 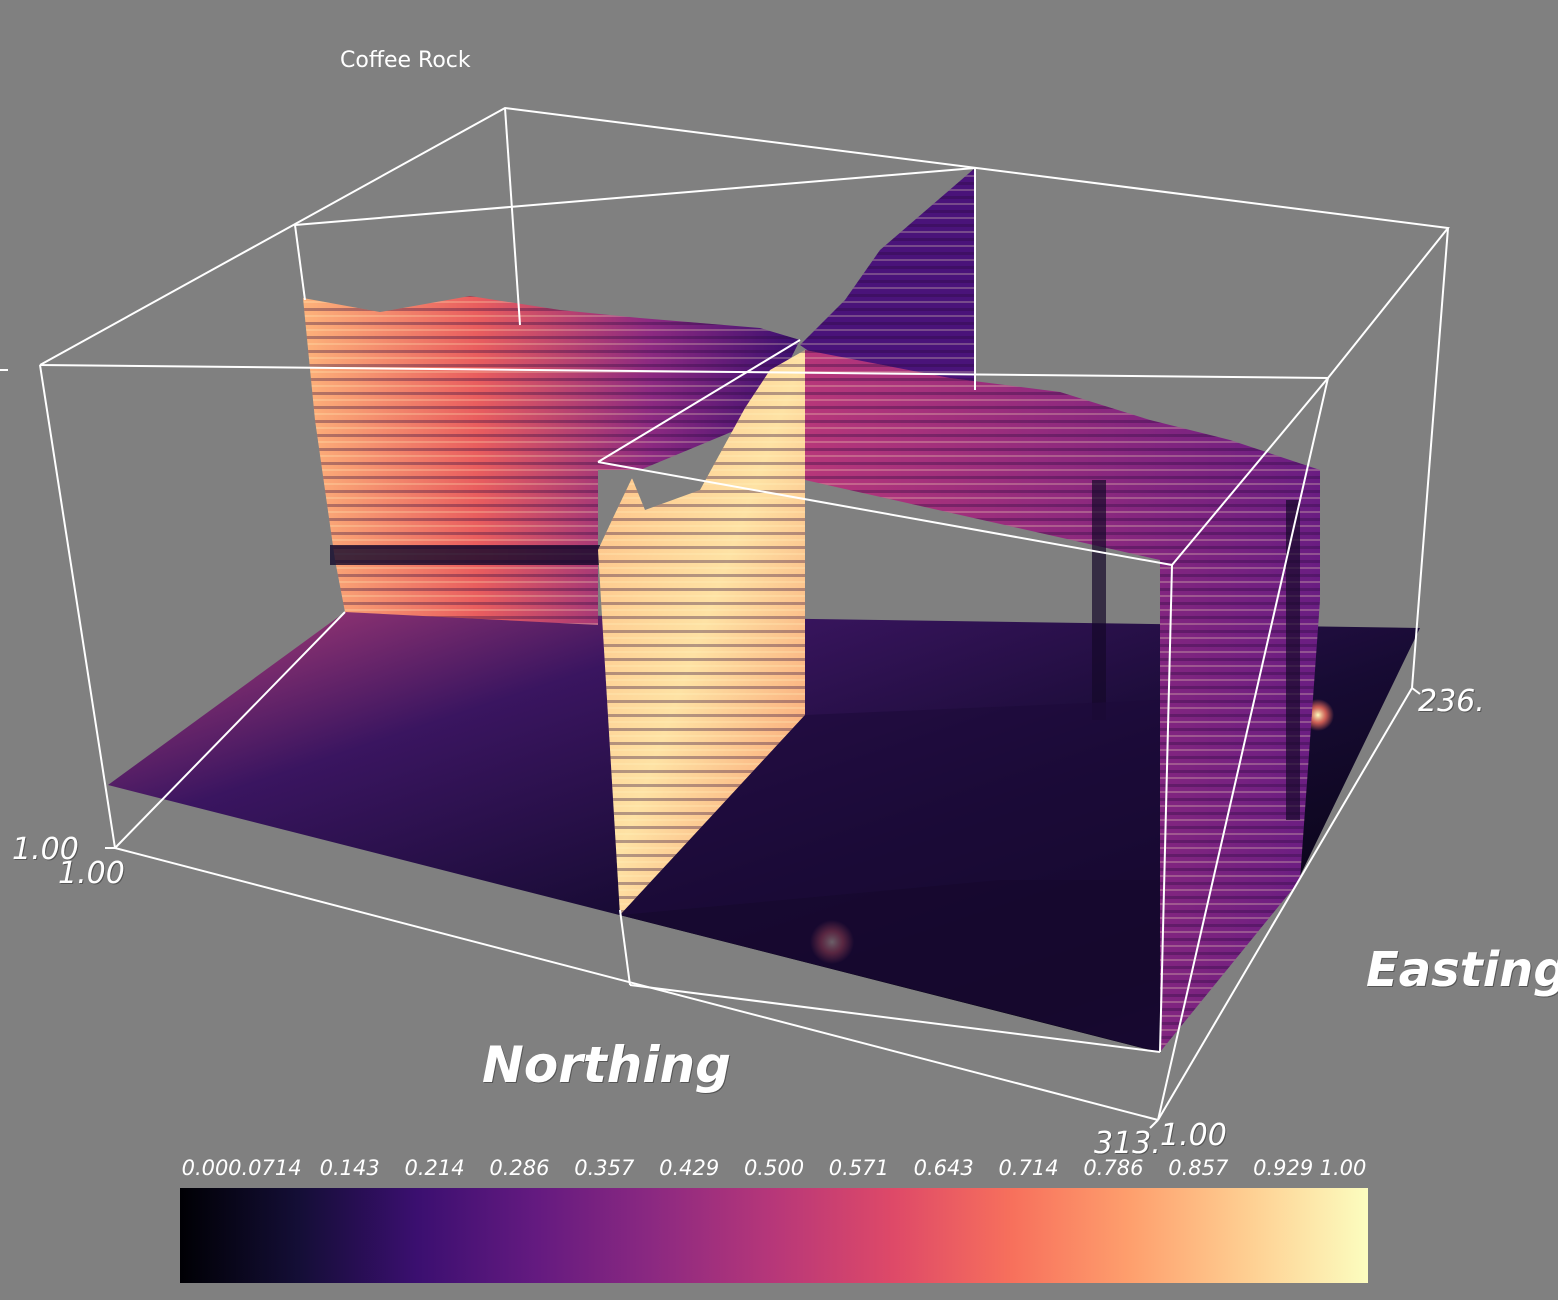 I want to click on colorbar-tick-label: 0.571, so click(x=859, y=1168).